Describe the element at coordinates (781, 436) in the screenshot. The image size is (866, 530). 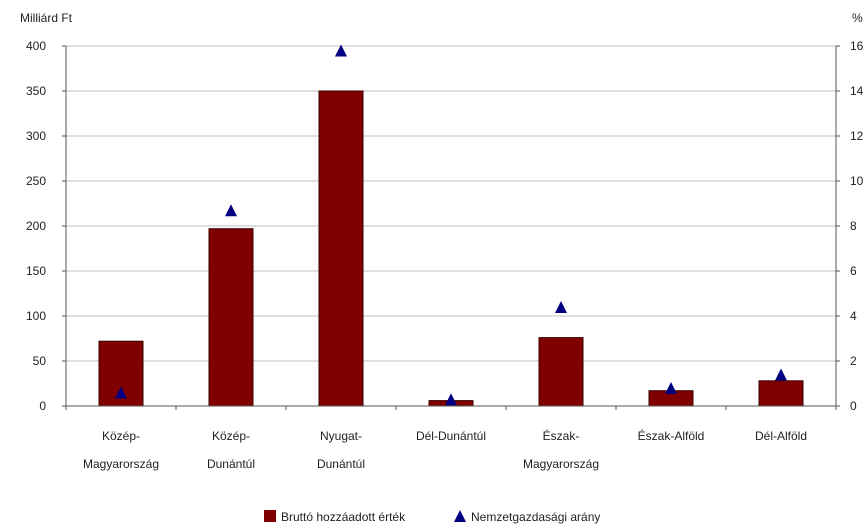
I see `category-label: Dél-Alföld` at that location.